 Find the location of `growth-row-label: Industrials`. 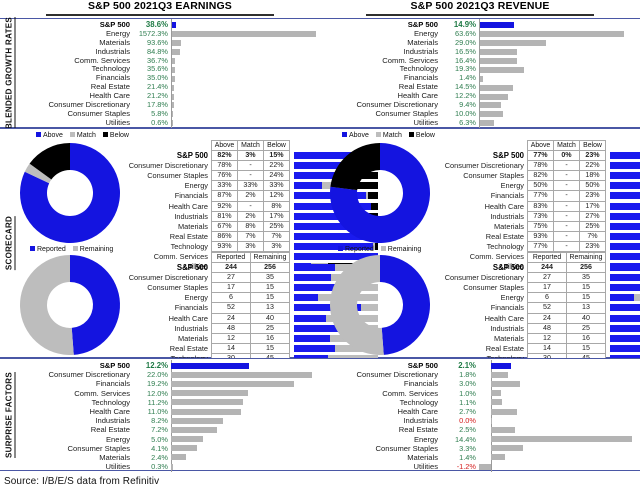

growth-row-label: Industrials is located at coordinates (420, 51).